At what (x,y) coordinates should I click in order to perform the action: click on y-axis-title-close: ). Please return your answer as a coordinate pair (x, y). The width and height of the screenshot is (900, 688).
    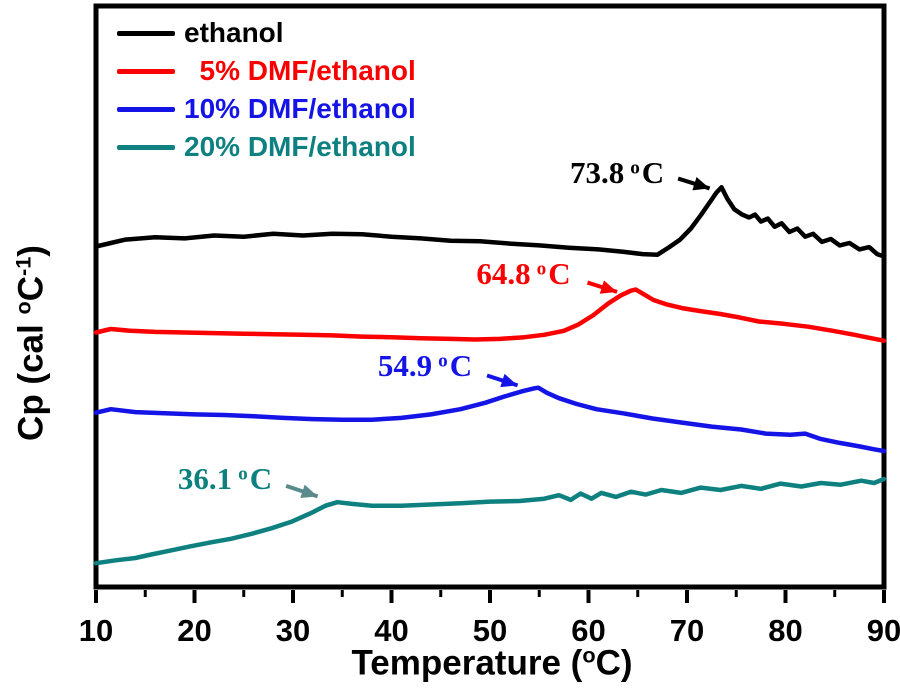
    Looking at the image, I should click on (31, 251).